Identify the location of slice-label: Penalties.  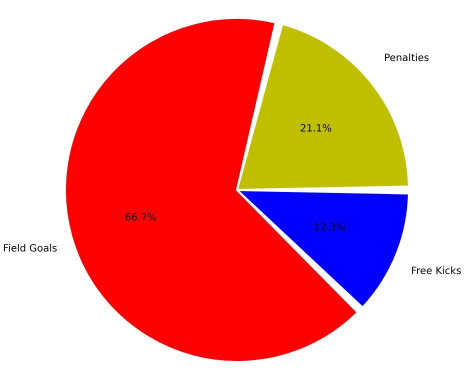
(407, 58).